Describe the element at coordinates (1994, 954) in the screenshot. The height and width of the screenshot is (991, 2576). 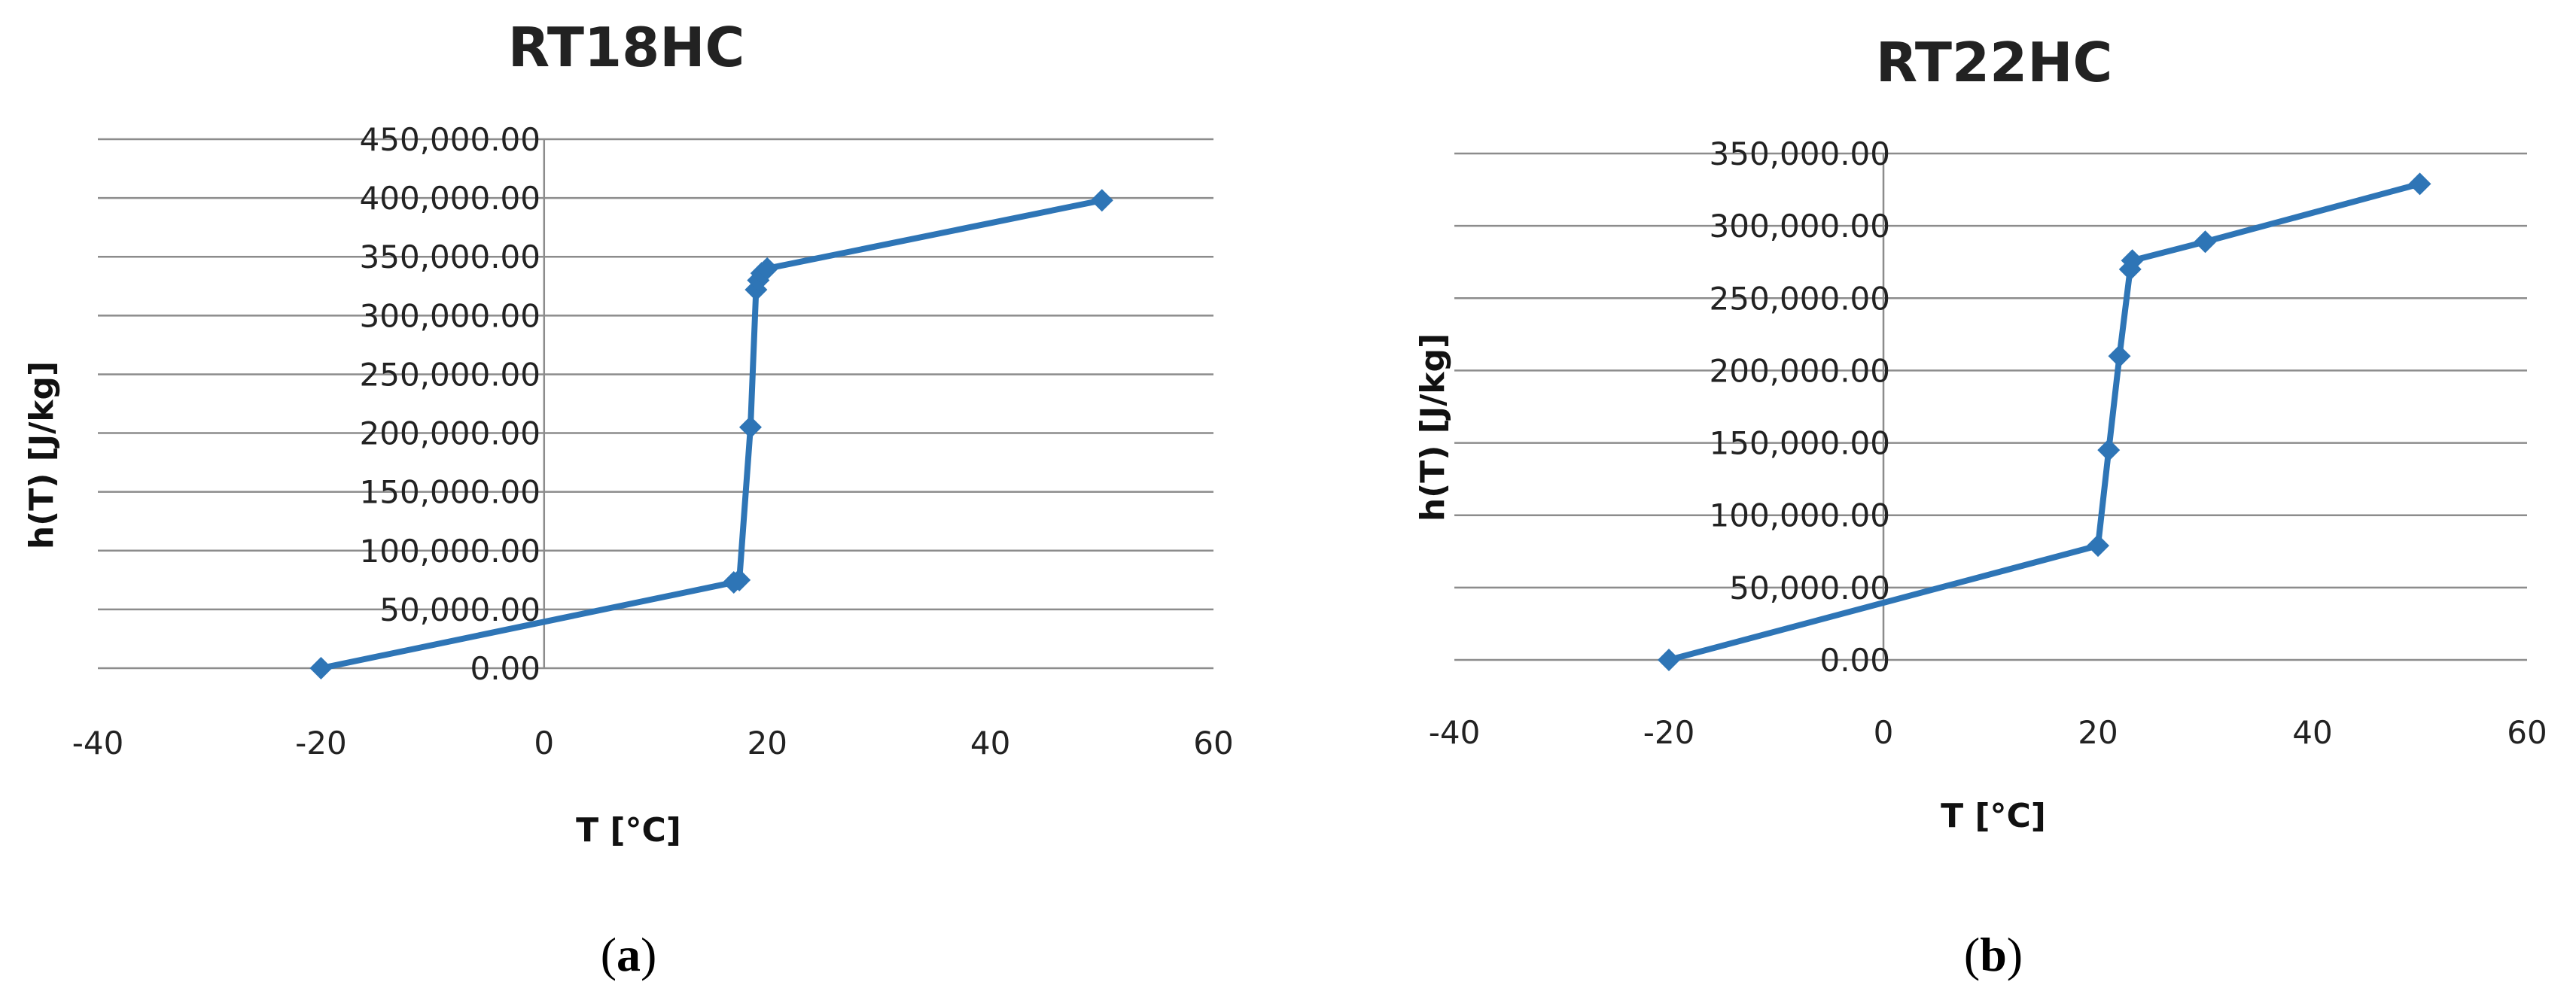
I see `panel-label: (b)` at that location.